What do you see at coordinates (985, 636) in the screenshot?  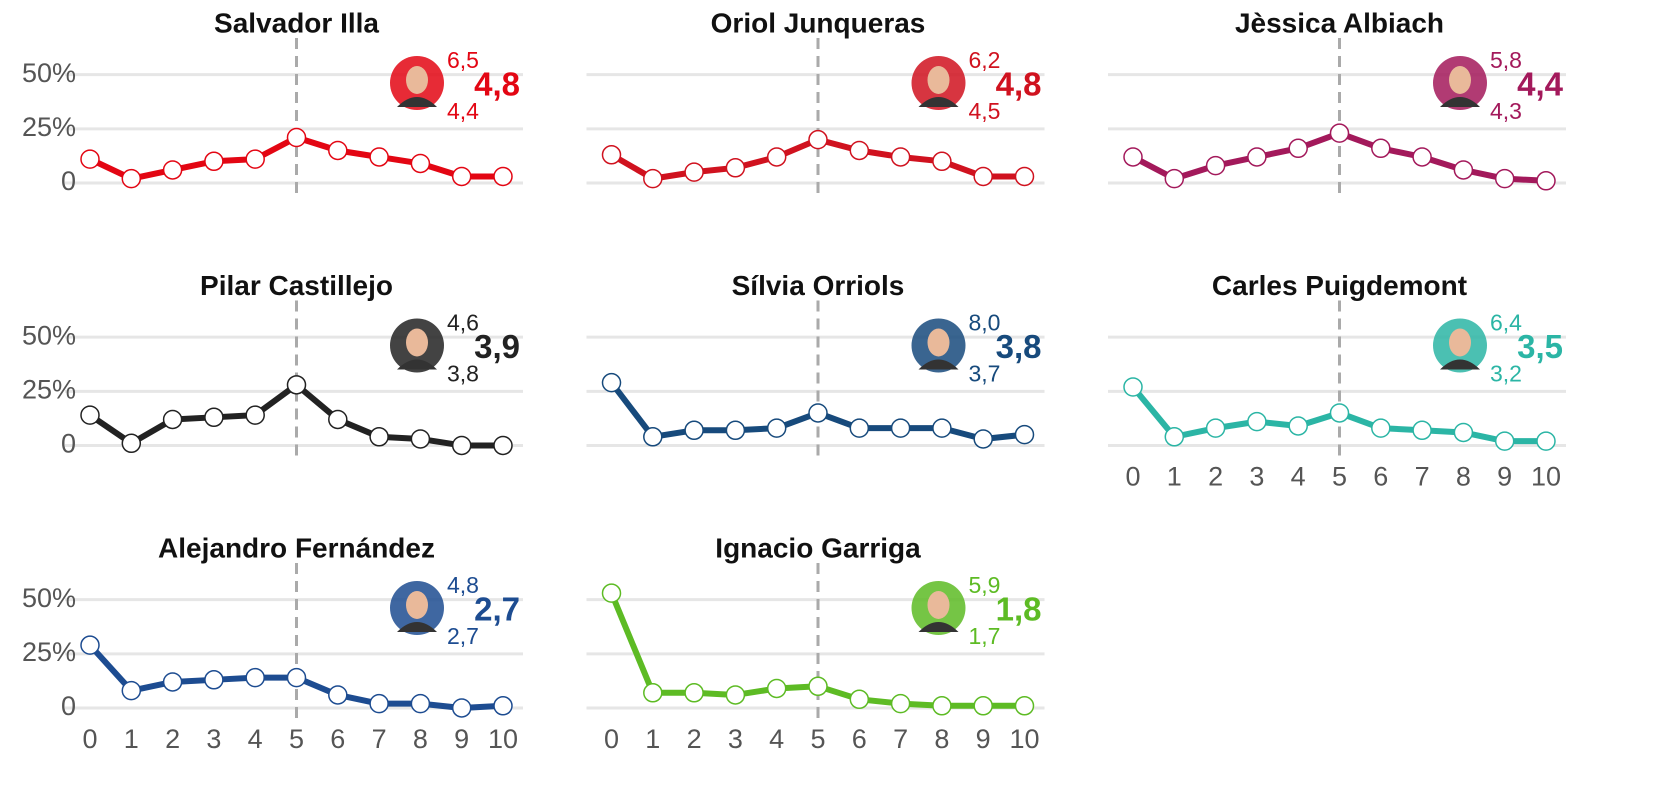 I see `annotation: 1,7` at bounding box center [985, 636].